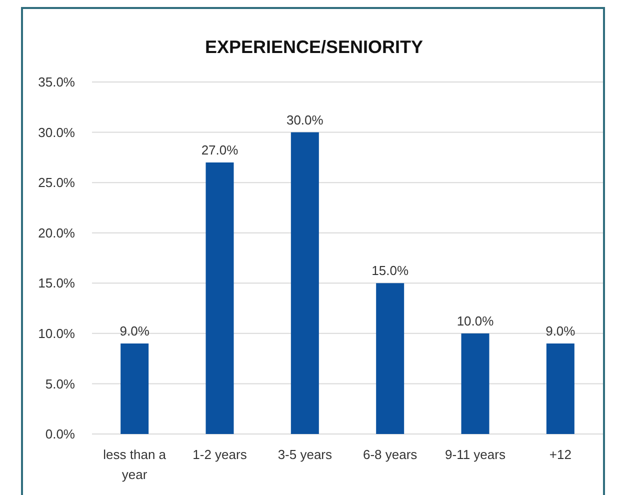 The width and height of the screenshot is (621, 495). Describe the element at coordinates (57, 232) in the screenshot. I see `y-tick-label: 20.0%` at that location.